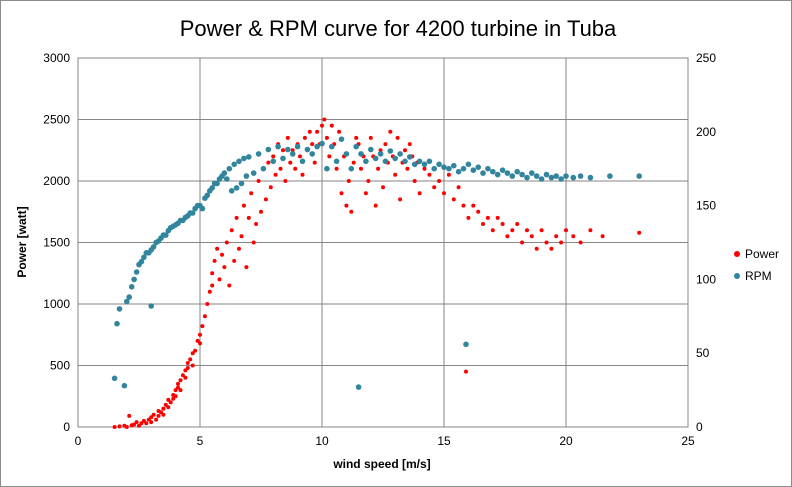 The width and height of the screenshot is (792, 487). I want to click on x-tick-label: 0, so click(78, 441).